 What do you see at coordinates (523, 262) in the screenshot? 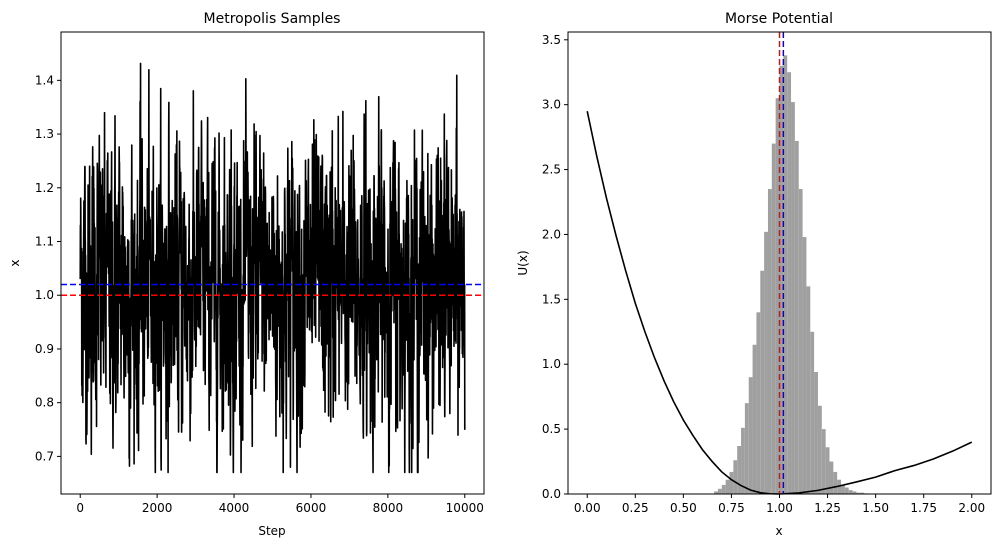
I see `right-y-axis-label: U(x)` at bounding box center [523, 262].